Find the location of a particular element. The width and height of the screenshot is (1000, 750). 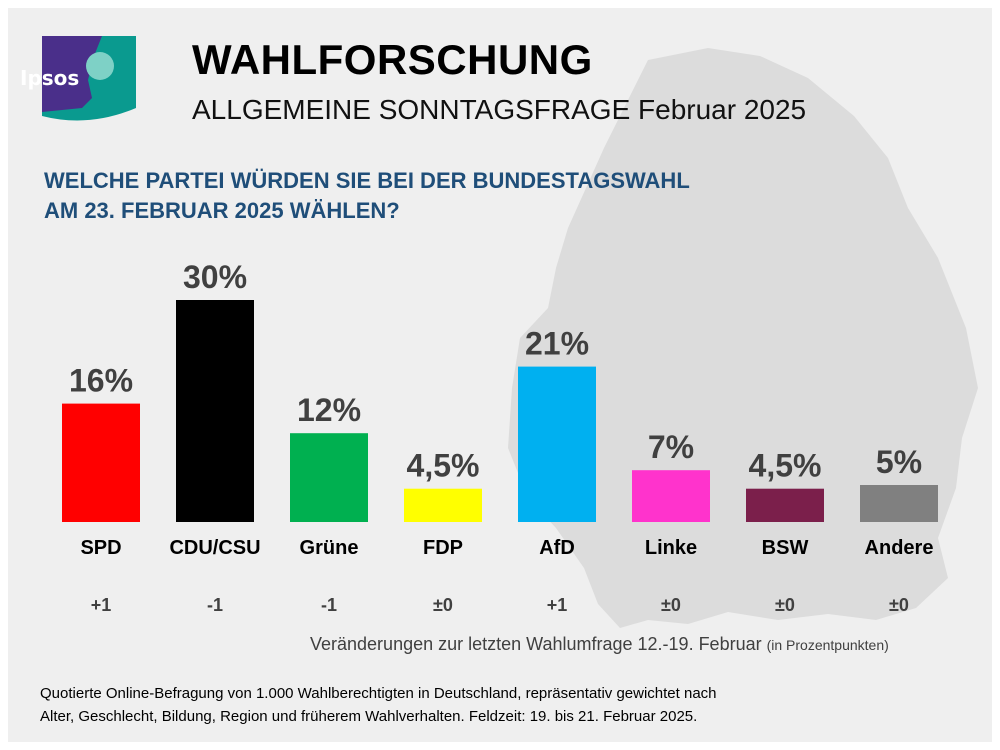

value-label-3: 4,5% is located at coordinates (443, 466).